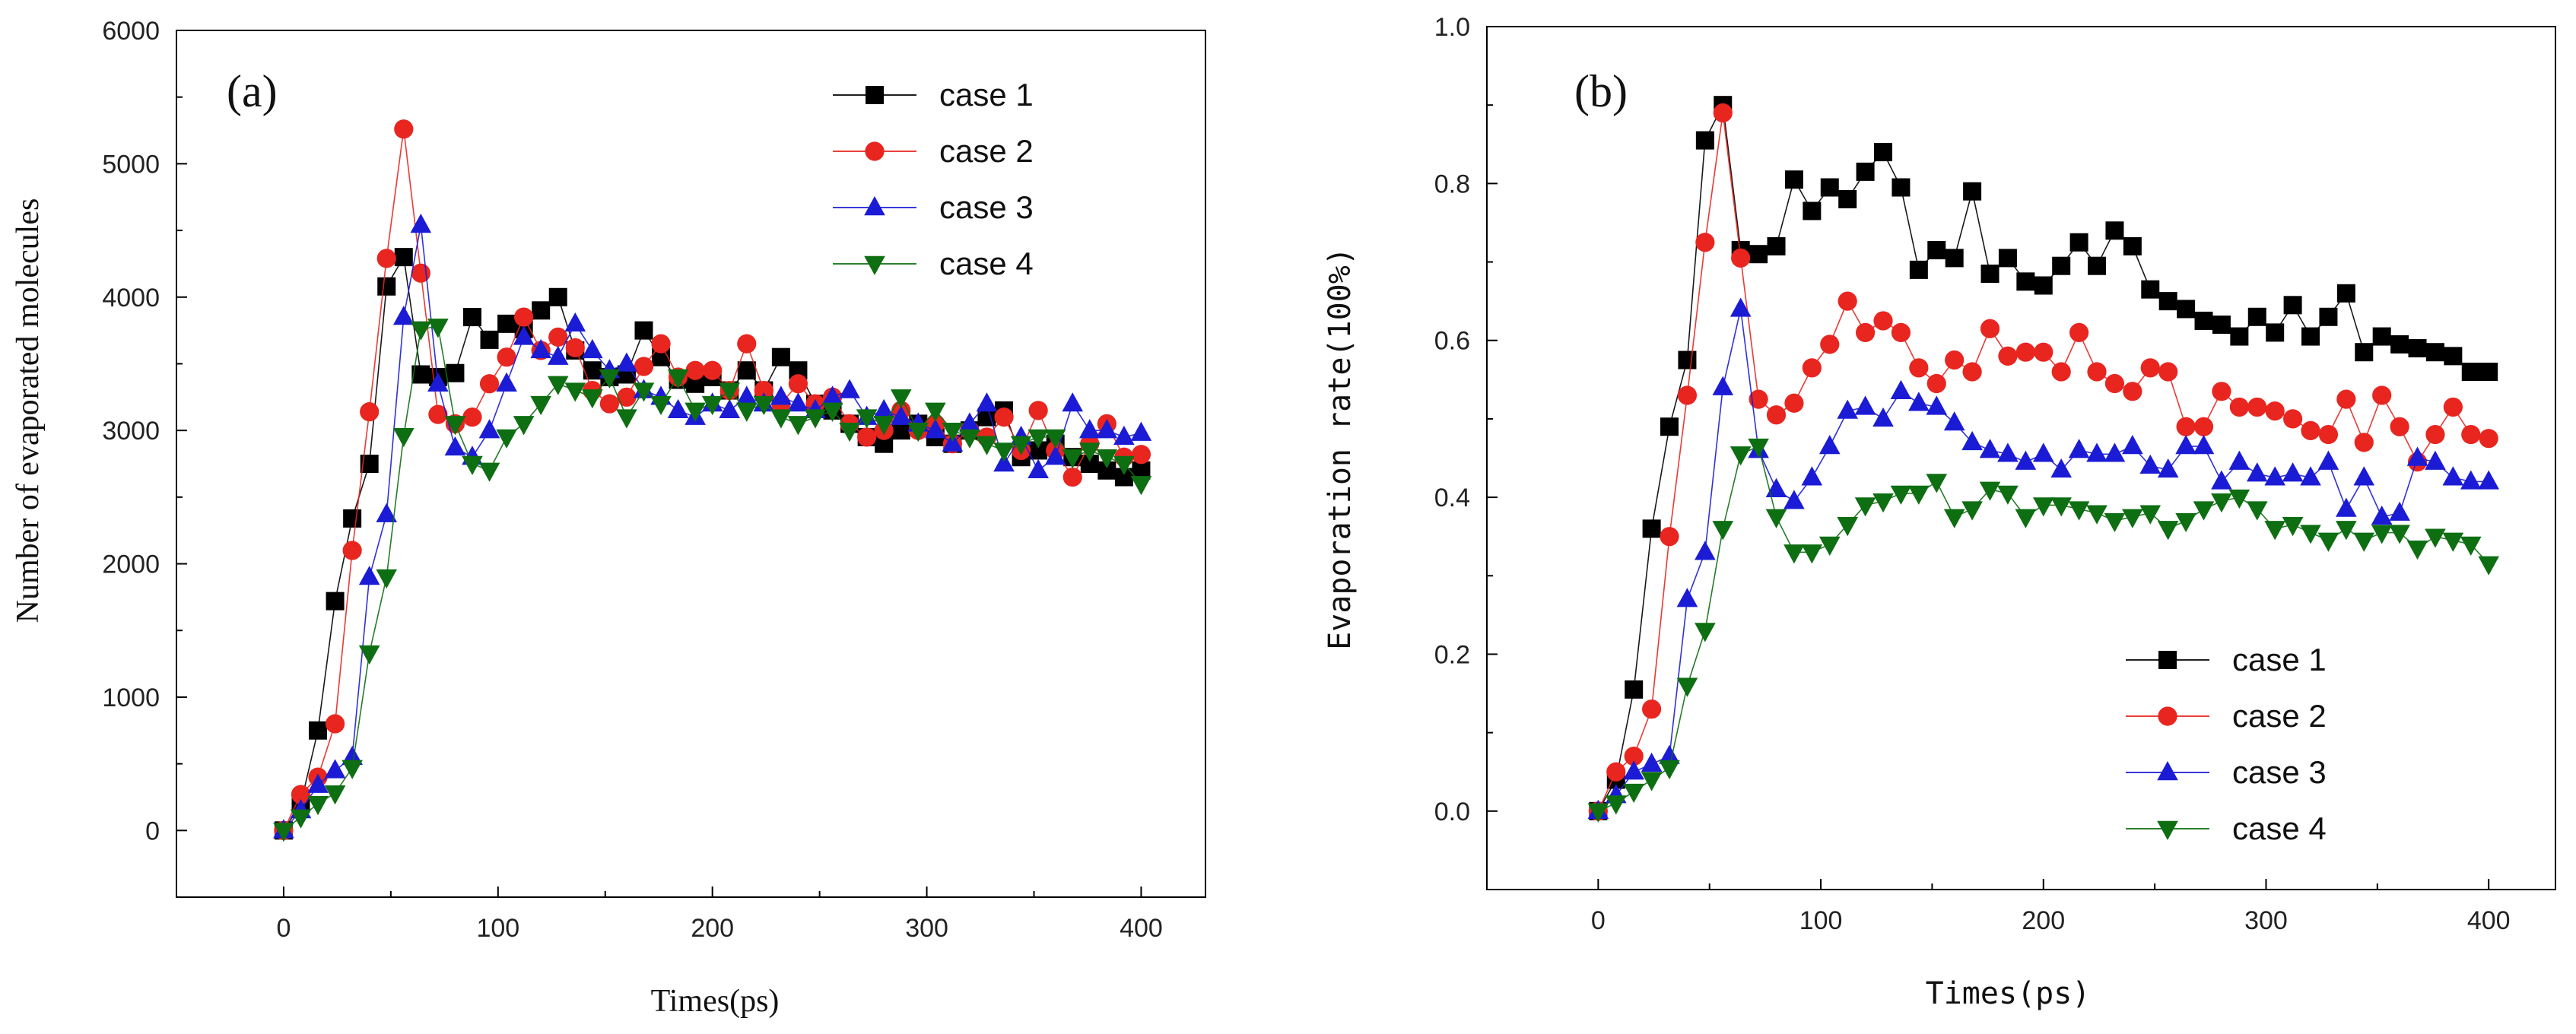 This screenshot has height=1034, width=2576. Describe the element at coordinates (986, 151) in the screenshot. I see `legend-label-a-case-2: case 2` at that location.